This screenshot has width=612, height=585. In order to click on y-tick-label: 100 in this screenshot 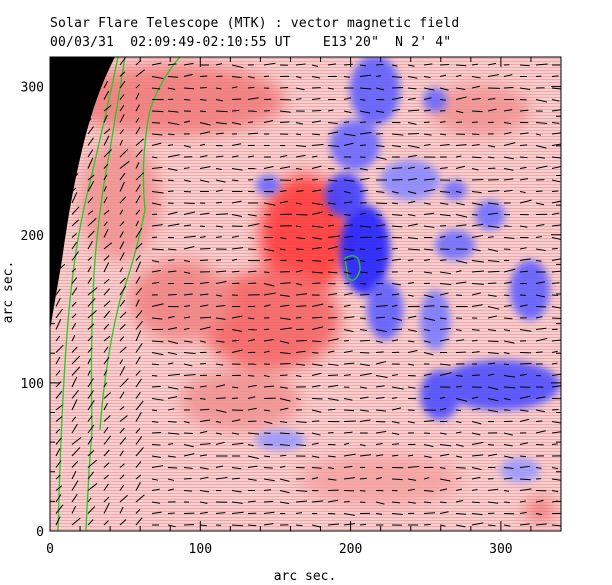, I will do `click(32, 384)`.